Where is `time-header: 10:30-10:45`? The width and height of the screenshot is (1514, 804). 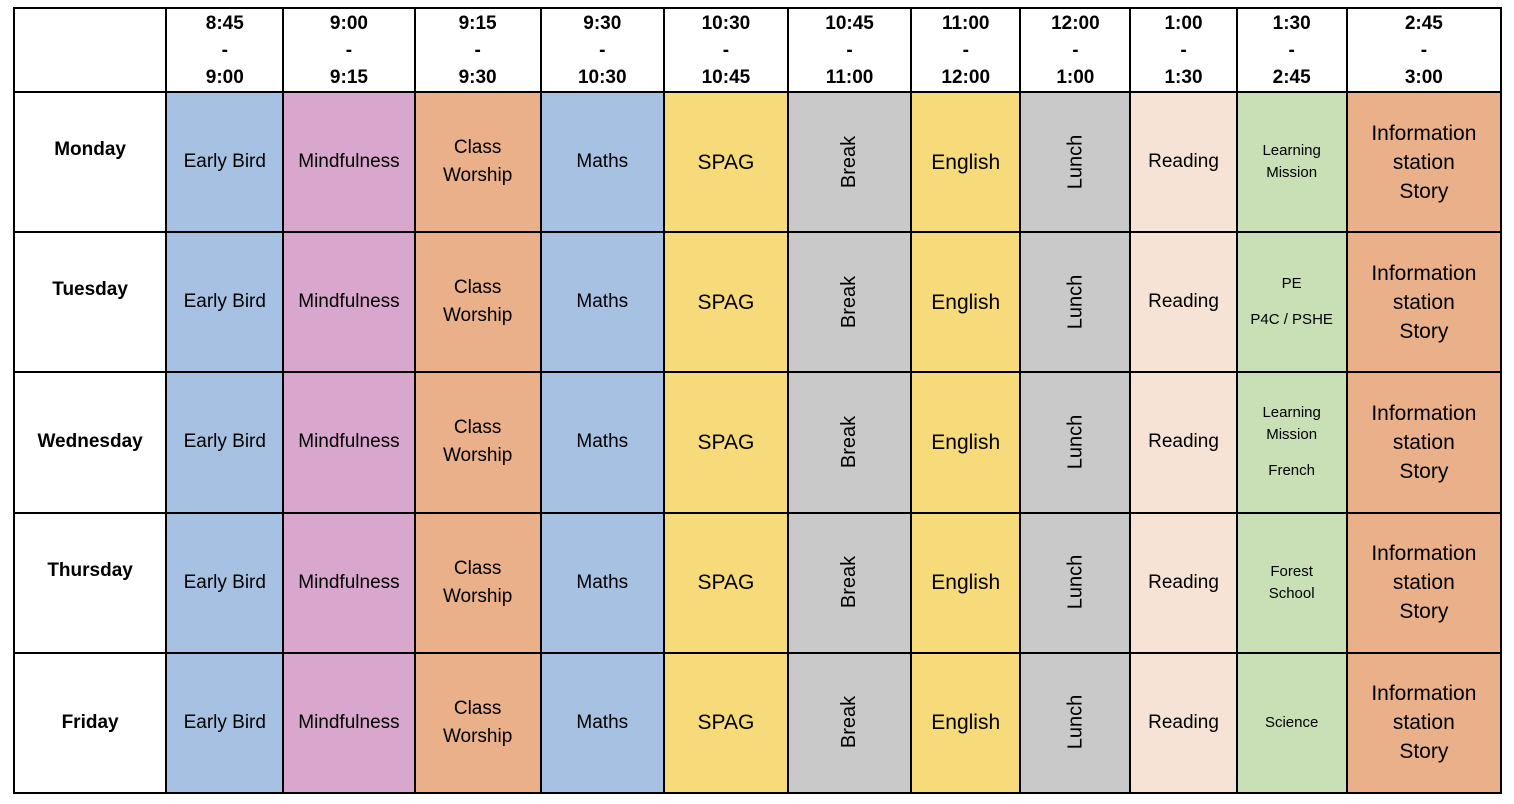 time-header: 10:30-10:45 is located at coordinates (726, 50).